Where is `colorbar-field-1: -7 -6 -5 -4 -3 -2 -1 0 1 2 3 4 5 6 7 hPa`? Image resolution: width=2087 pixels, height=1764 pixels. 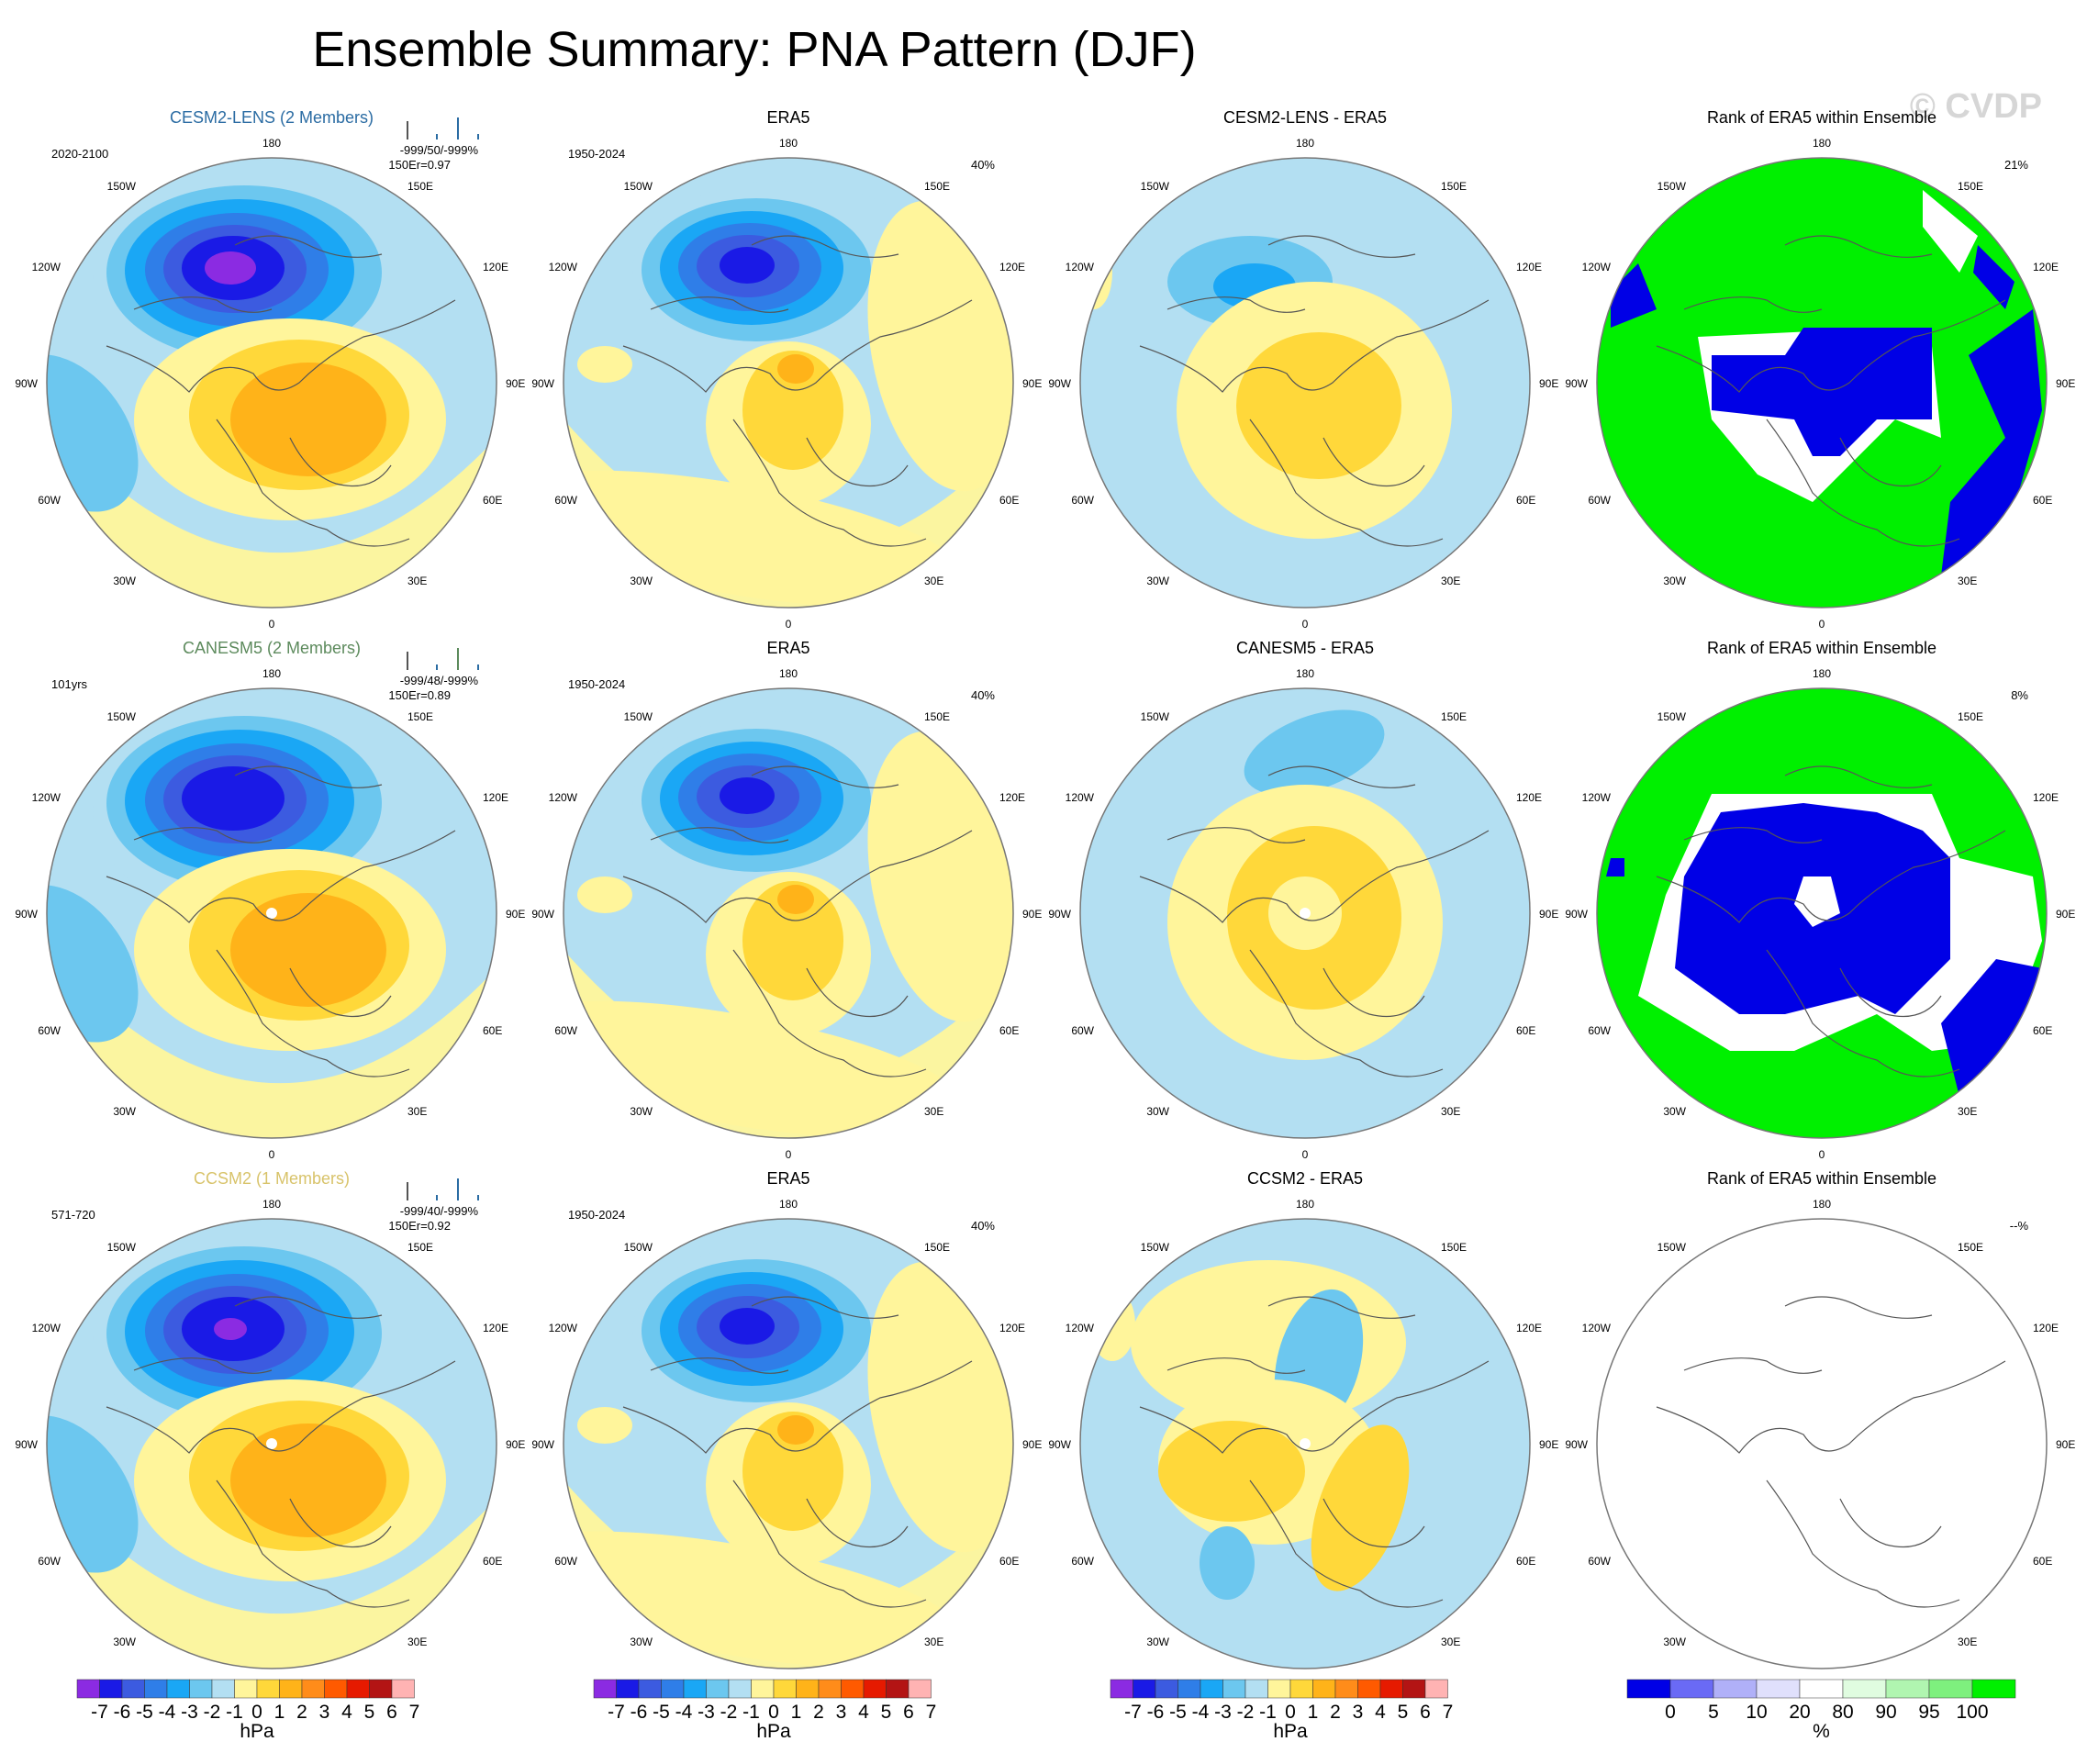
colorbar-field-1: -7 -6 -5 -4 -3 -2 -1 0 1 2 3 4 5 6 7 hPa is located at coordinates (247, 1710).